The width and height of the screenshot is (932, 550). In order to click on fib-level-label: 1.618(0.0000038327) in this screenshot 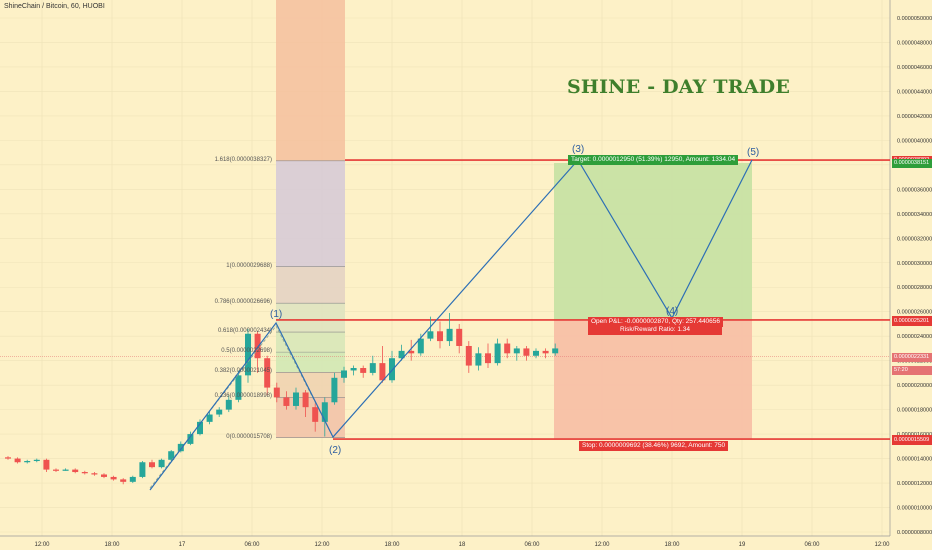, I will do `click(243, 159)`.